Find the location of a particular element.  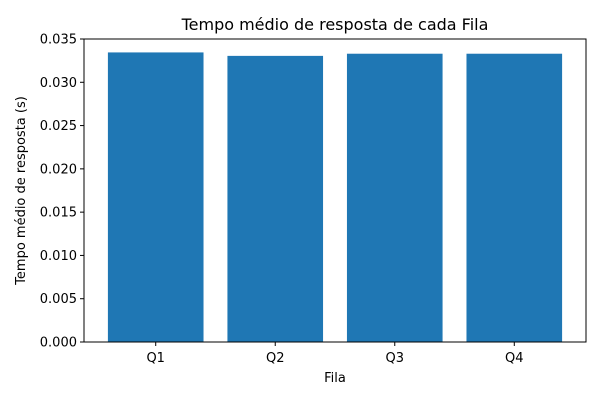

bar-q4 is located at coordinates (514, 197).